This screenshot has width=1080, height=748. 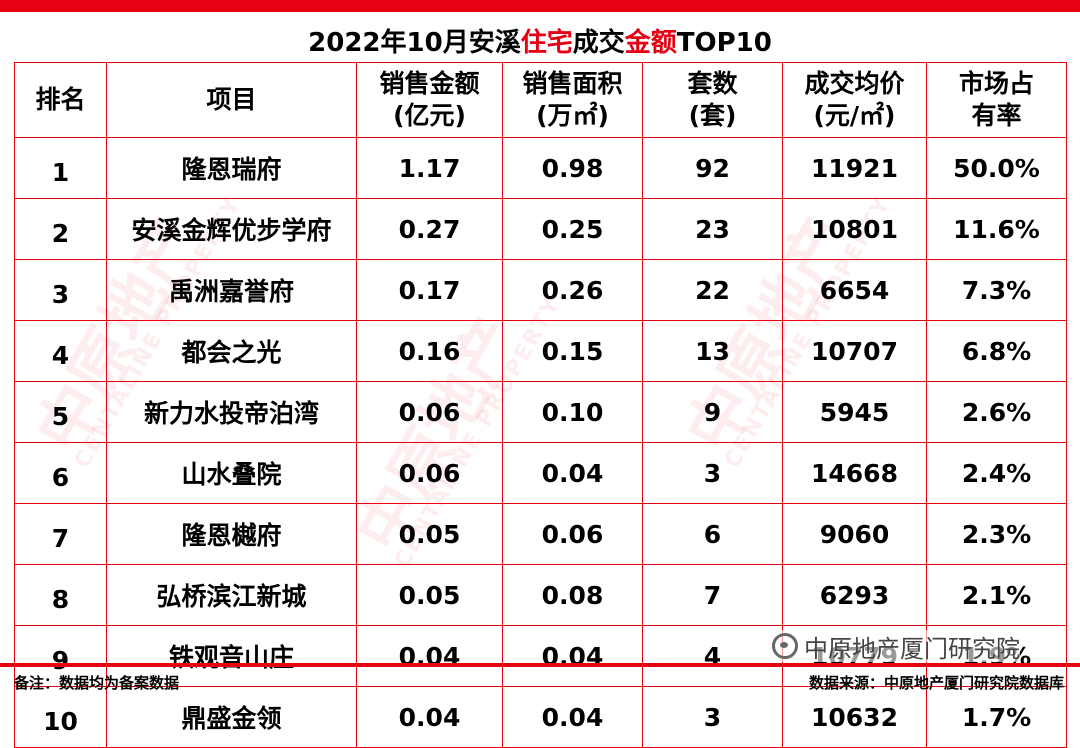 I want to click on value-cell: 0.98, so click(x=572, y=168).